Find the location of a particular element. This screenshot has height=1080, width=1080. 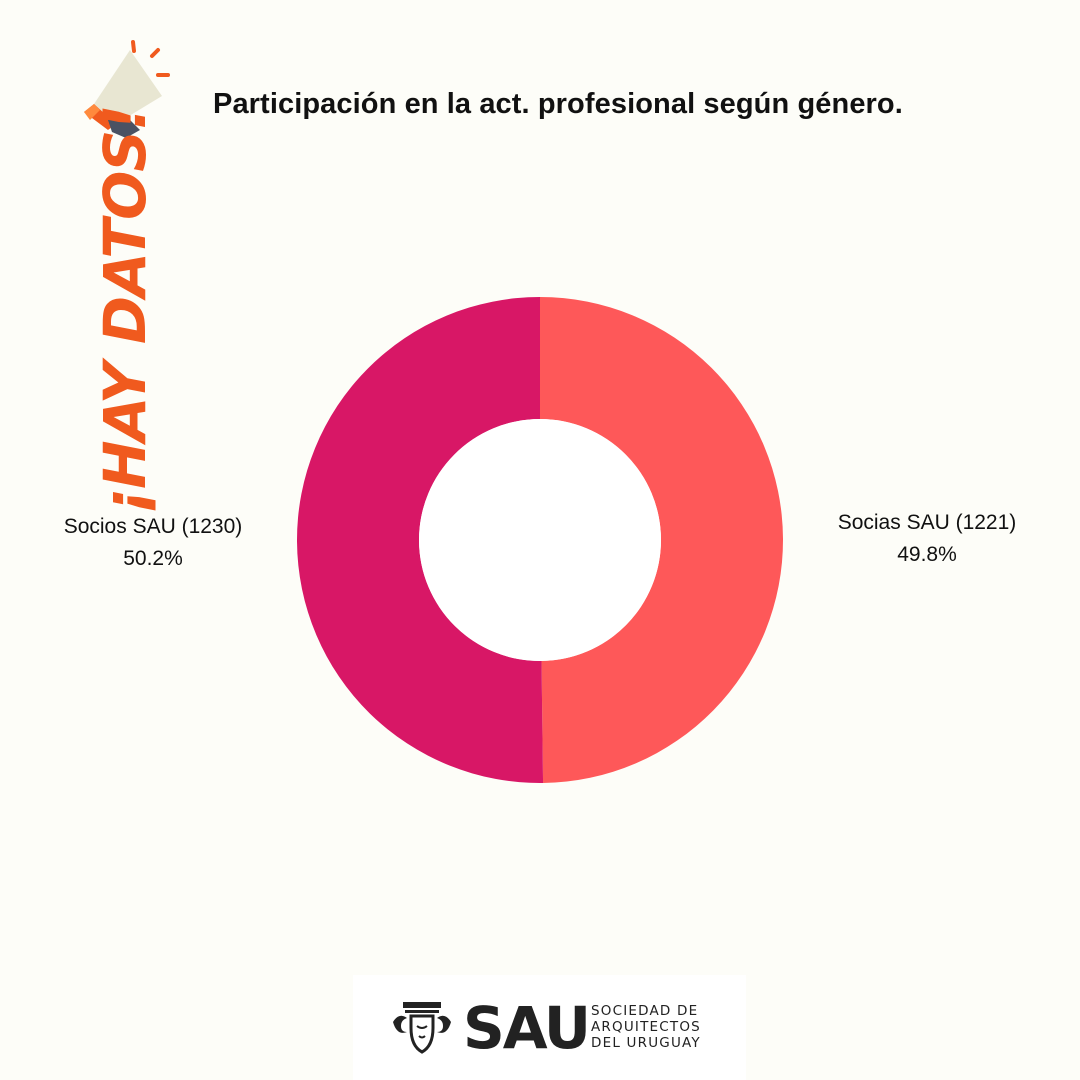

sau-logo: SAU SOCIEDAD DE ARQUITECTOS DEL URUGUAY is located at coordinates (549, 1027).